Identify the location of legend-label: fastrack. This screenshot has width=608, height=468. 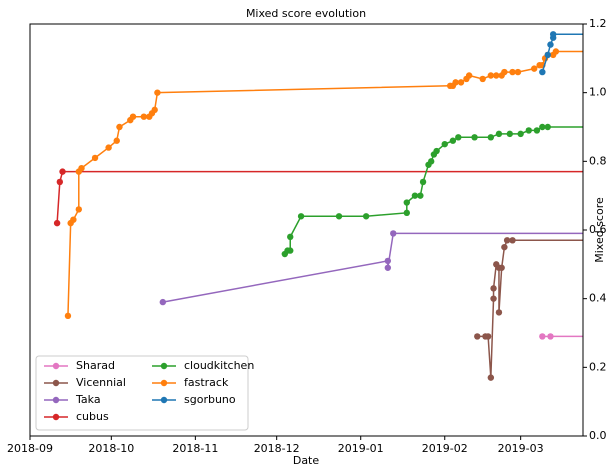
(206, 382).